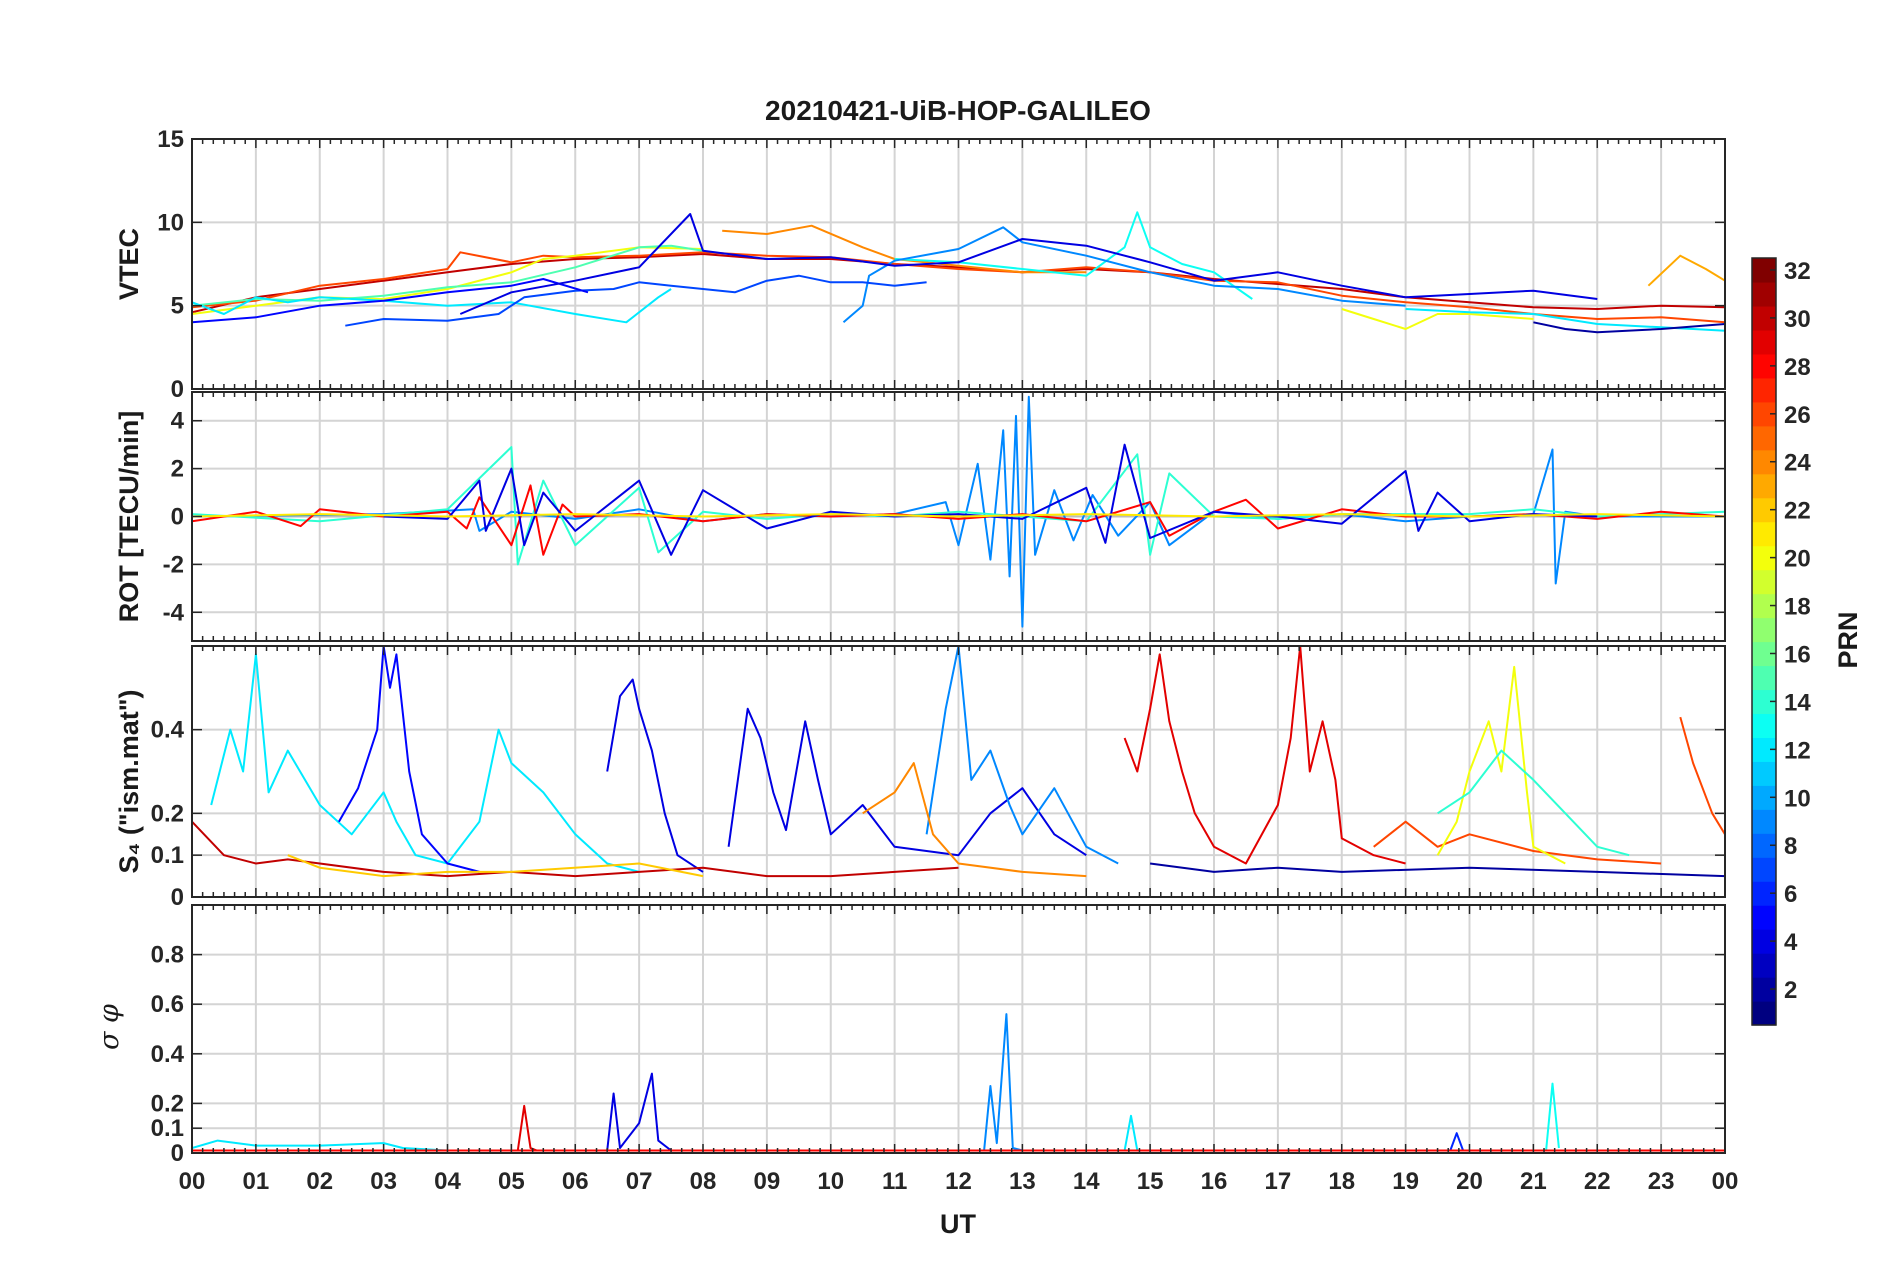  I want to click on x-tick-label: 00, so click(192, 1181).